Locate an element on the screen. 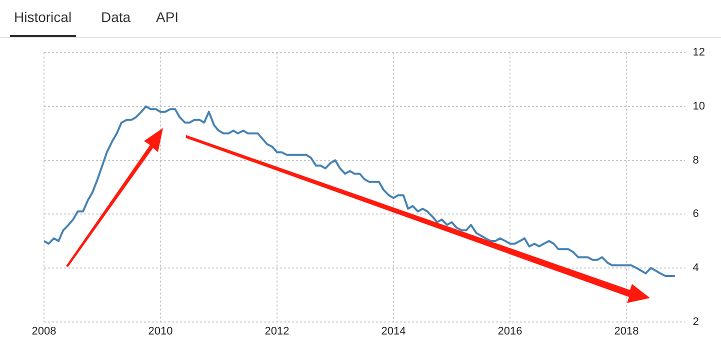 Image resolution: width=721 pixels, height=349 pixels. y-tick-label: 12 is located at coordinates (699, 52).